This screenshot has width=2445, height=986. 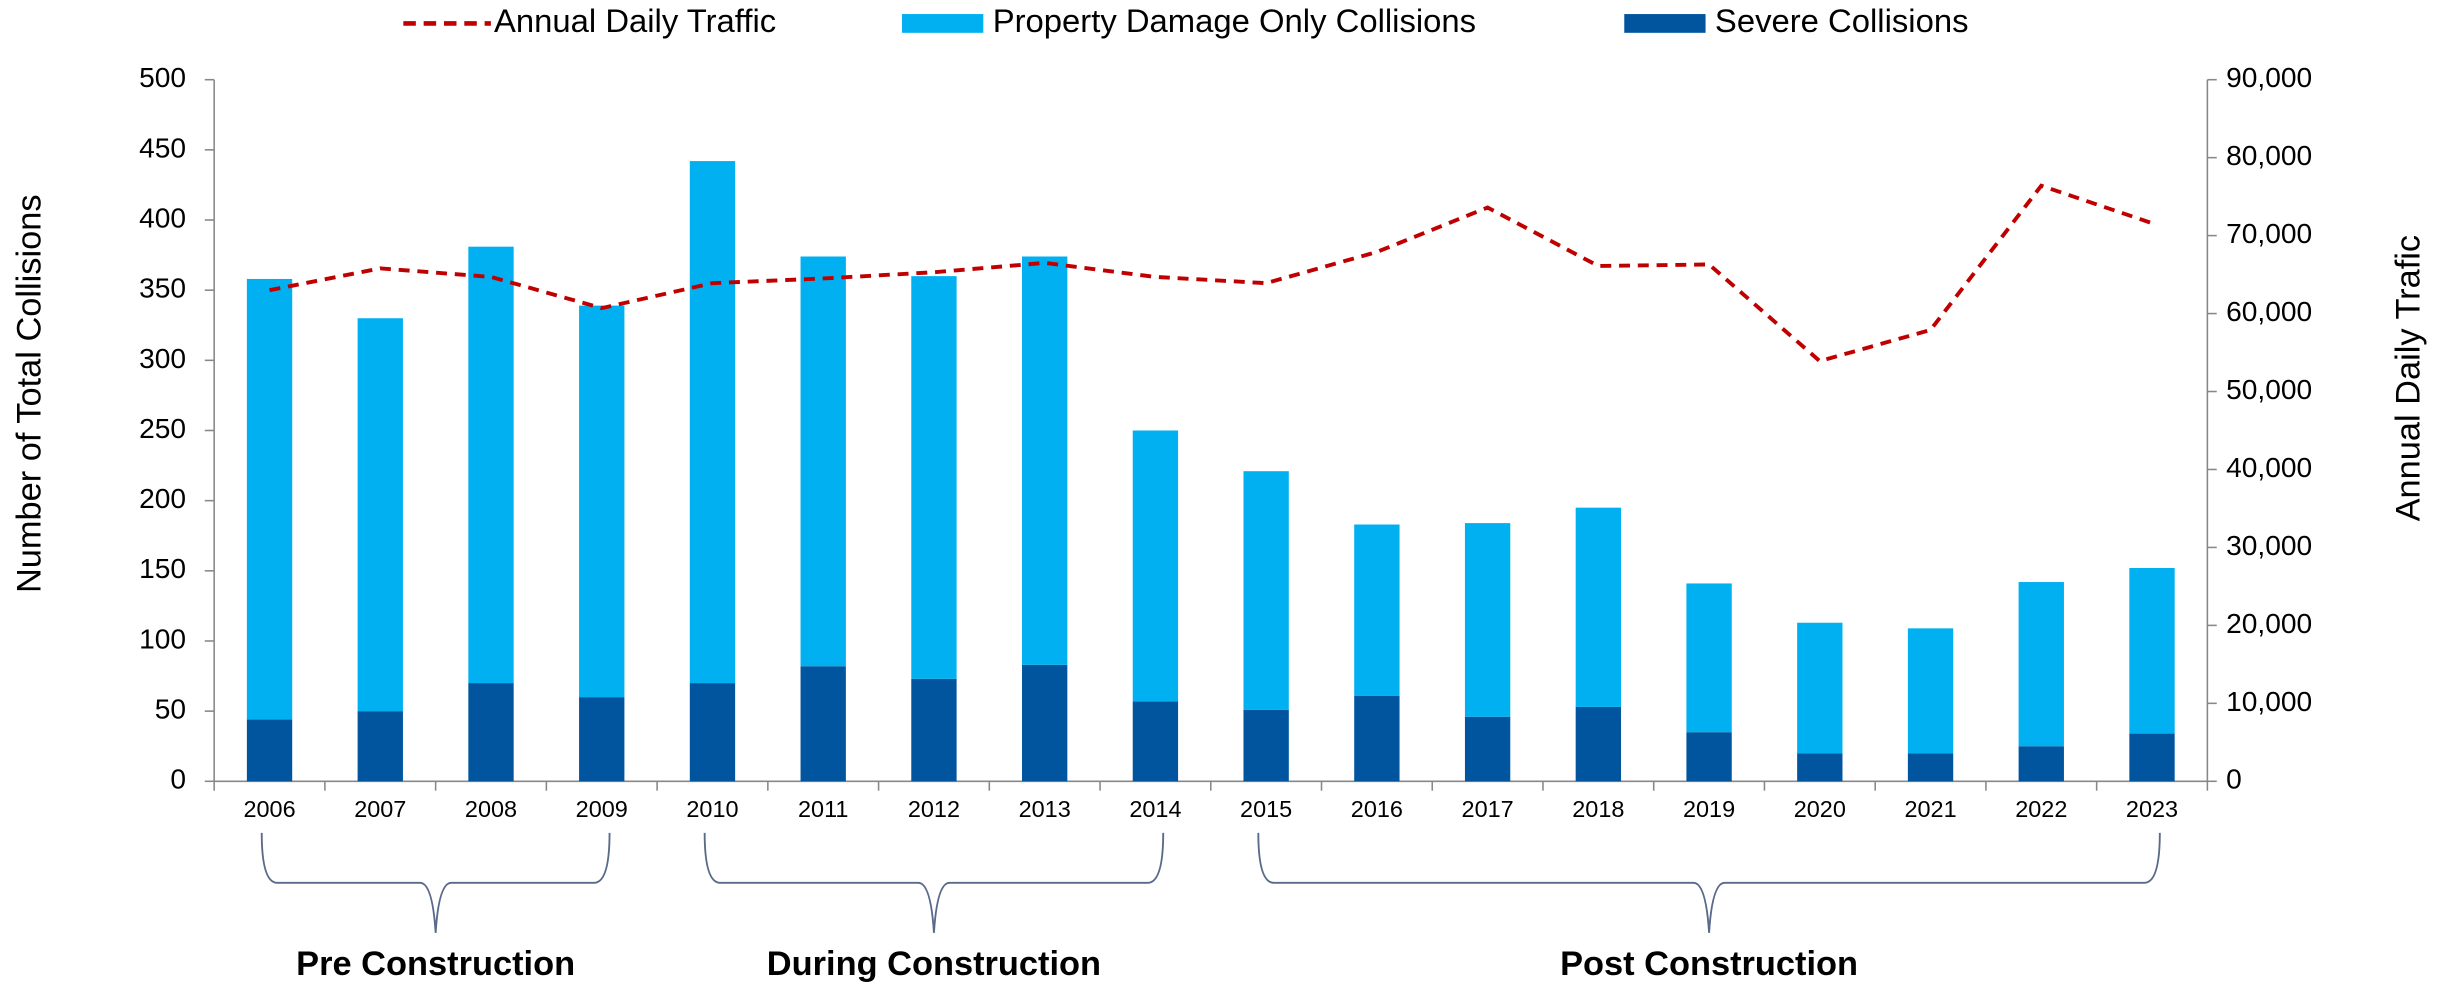 What do you see at coordinates (2409, 378) in the screenshot?
I see `y2-axis-label: Annual Daily Trafic` at bounding box center [2409, 378].